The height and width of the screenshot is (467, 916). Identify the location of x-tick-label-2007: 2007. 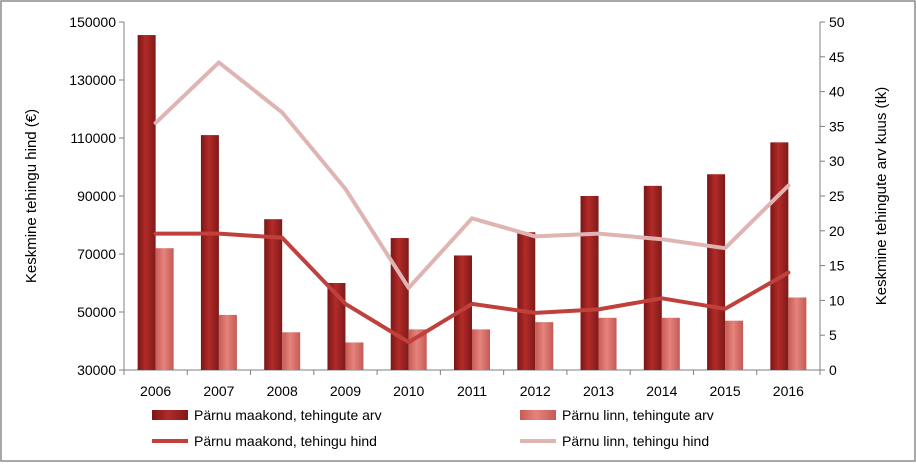
(218, 391).